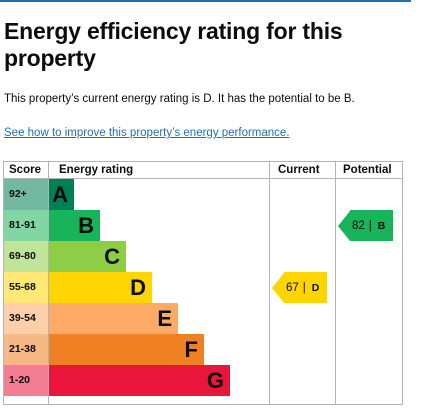 The image size is (421, 414). What do you see at coordinates (100, 287) in the screenshot?
I see `band-bar: D` at bounding box center [100, 287].